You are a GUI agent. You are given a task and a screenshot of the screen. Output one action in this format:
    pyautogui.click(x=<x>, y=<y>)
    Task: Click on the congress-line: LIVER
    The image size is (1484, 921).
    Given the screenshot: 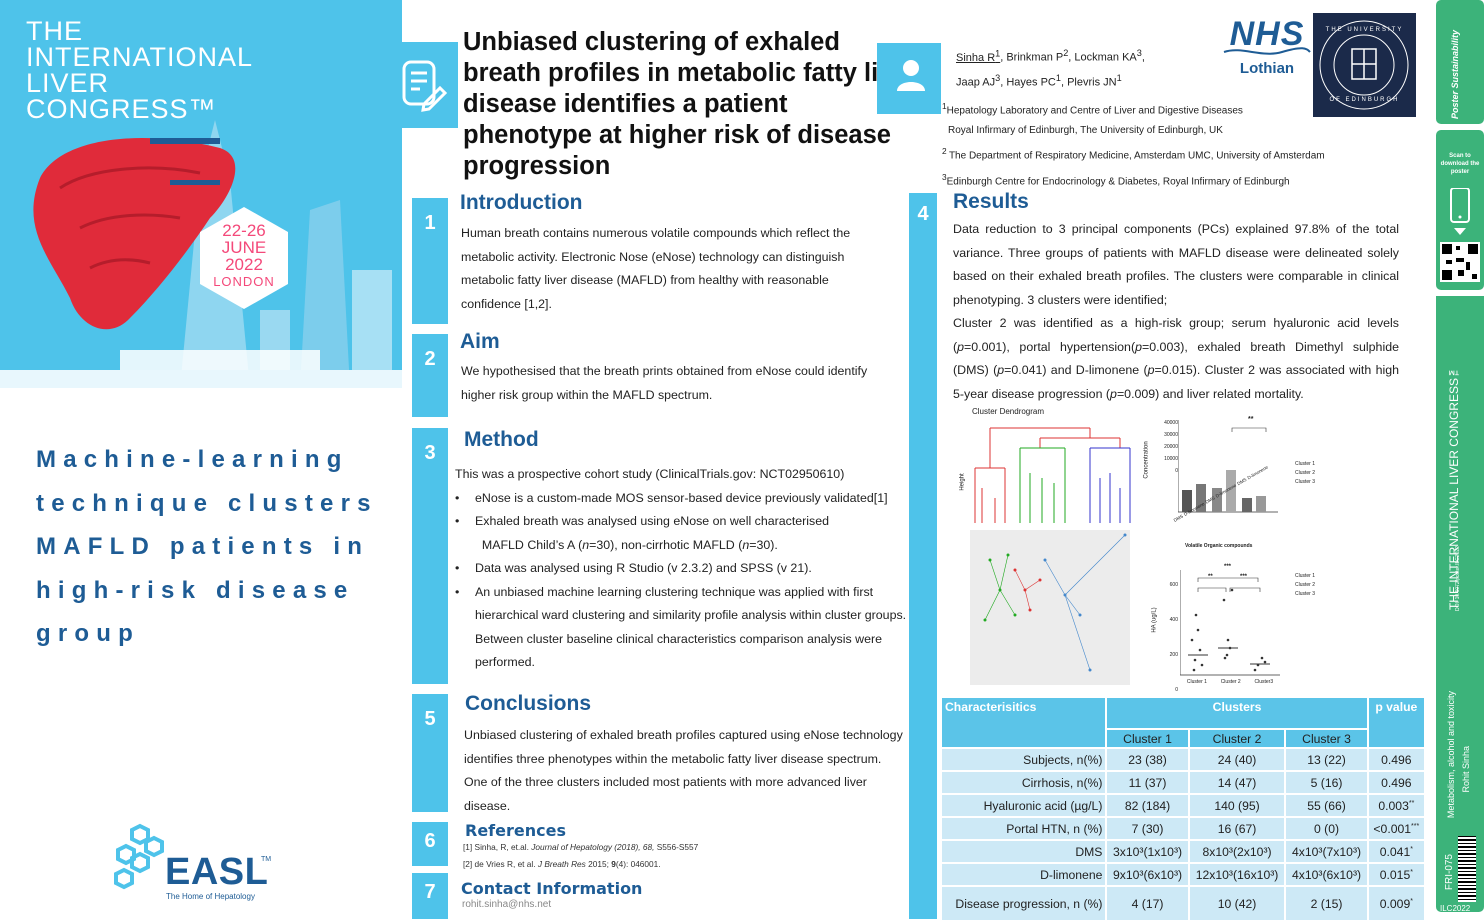 What is the action you would take?
    pyautogui.click(x=68, y=83)
    